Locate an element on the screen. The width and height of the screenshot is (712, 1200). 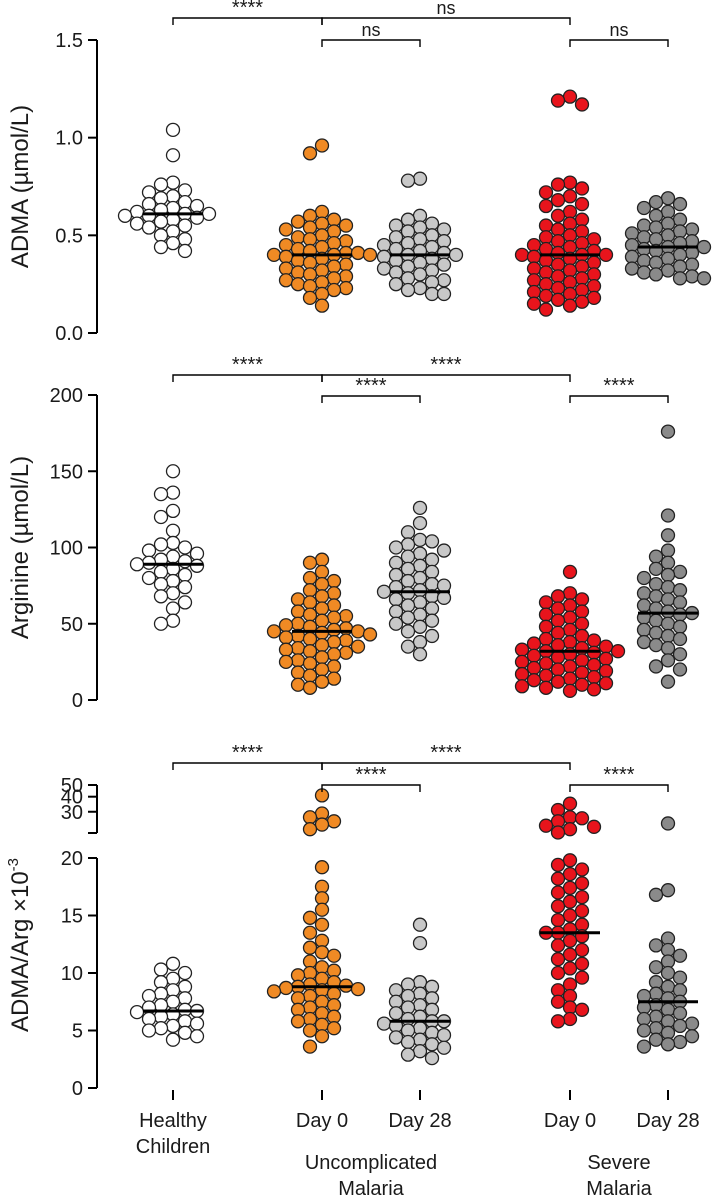
y-tick-label: 20 is located at coordinates (72, 859).